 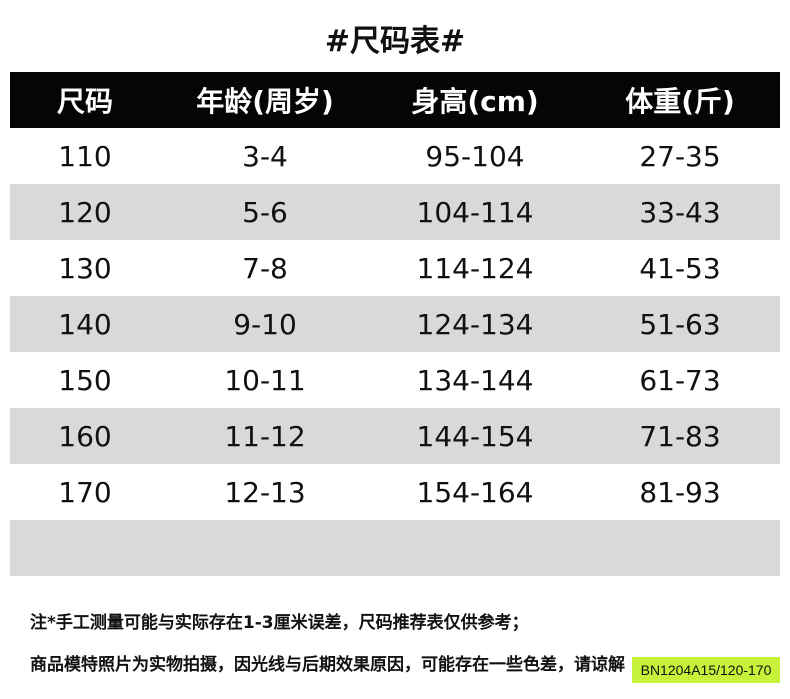 What do you see at coordinates (85, 492) in the screenshot?
I see `cell-size: 170` at bounding box center [85, 492].